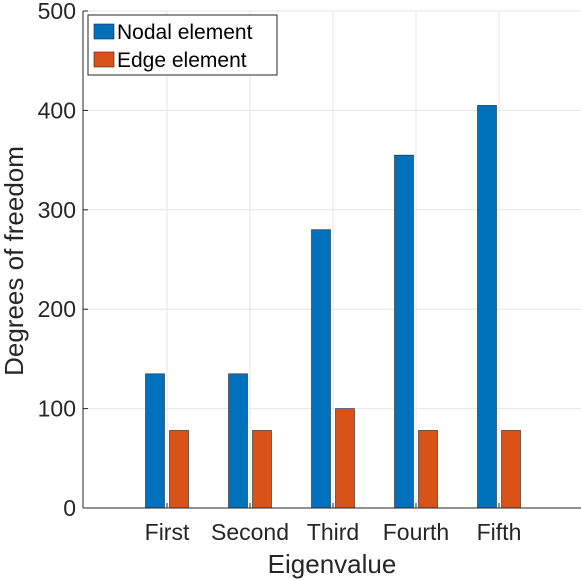  Describe the element at coordinates (428, 469) in the screenshot. I see `bar-edge-fourth` at that location.